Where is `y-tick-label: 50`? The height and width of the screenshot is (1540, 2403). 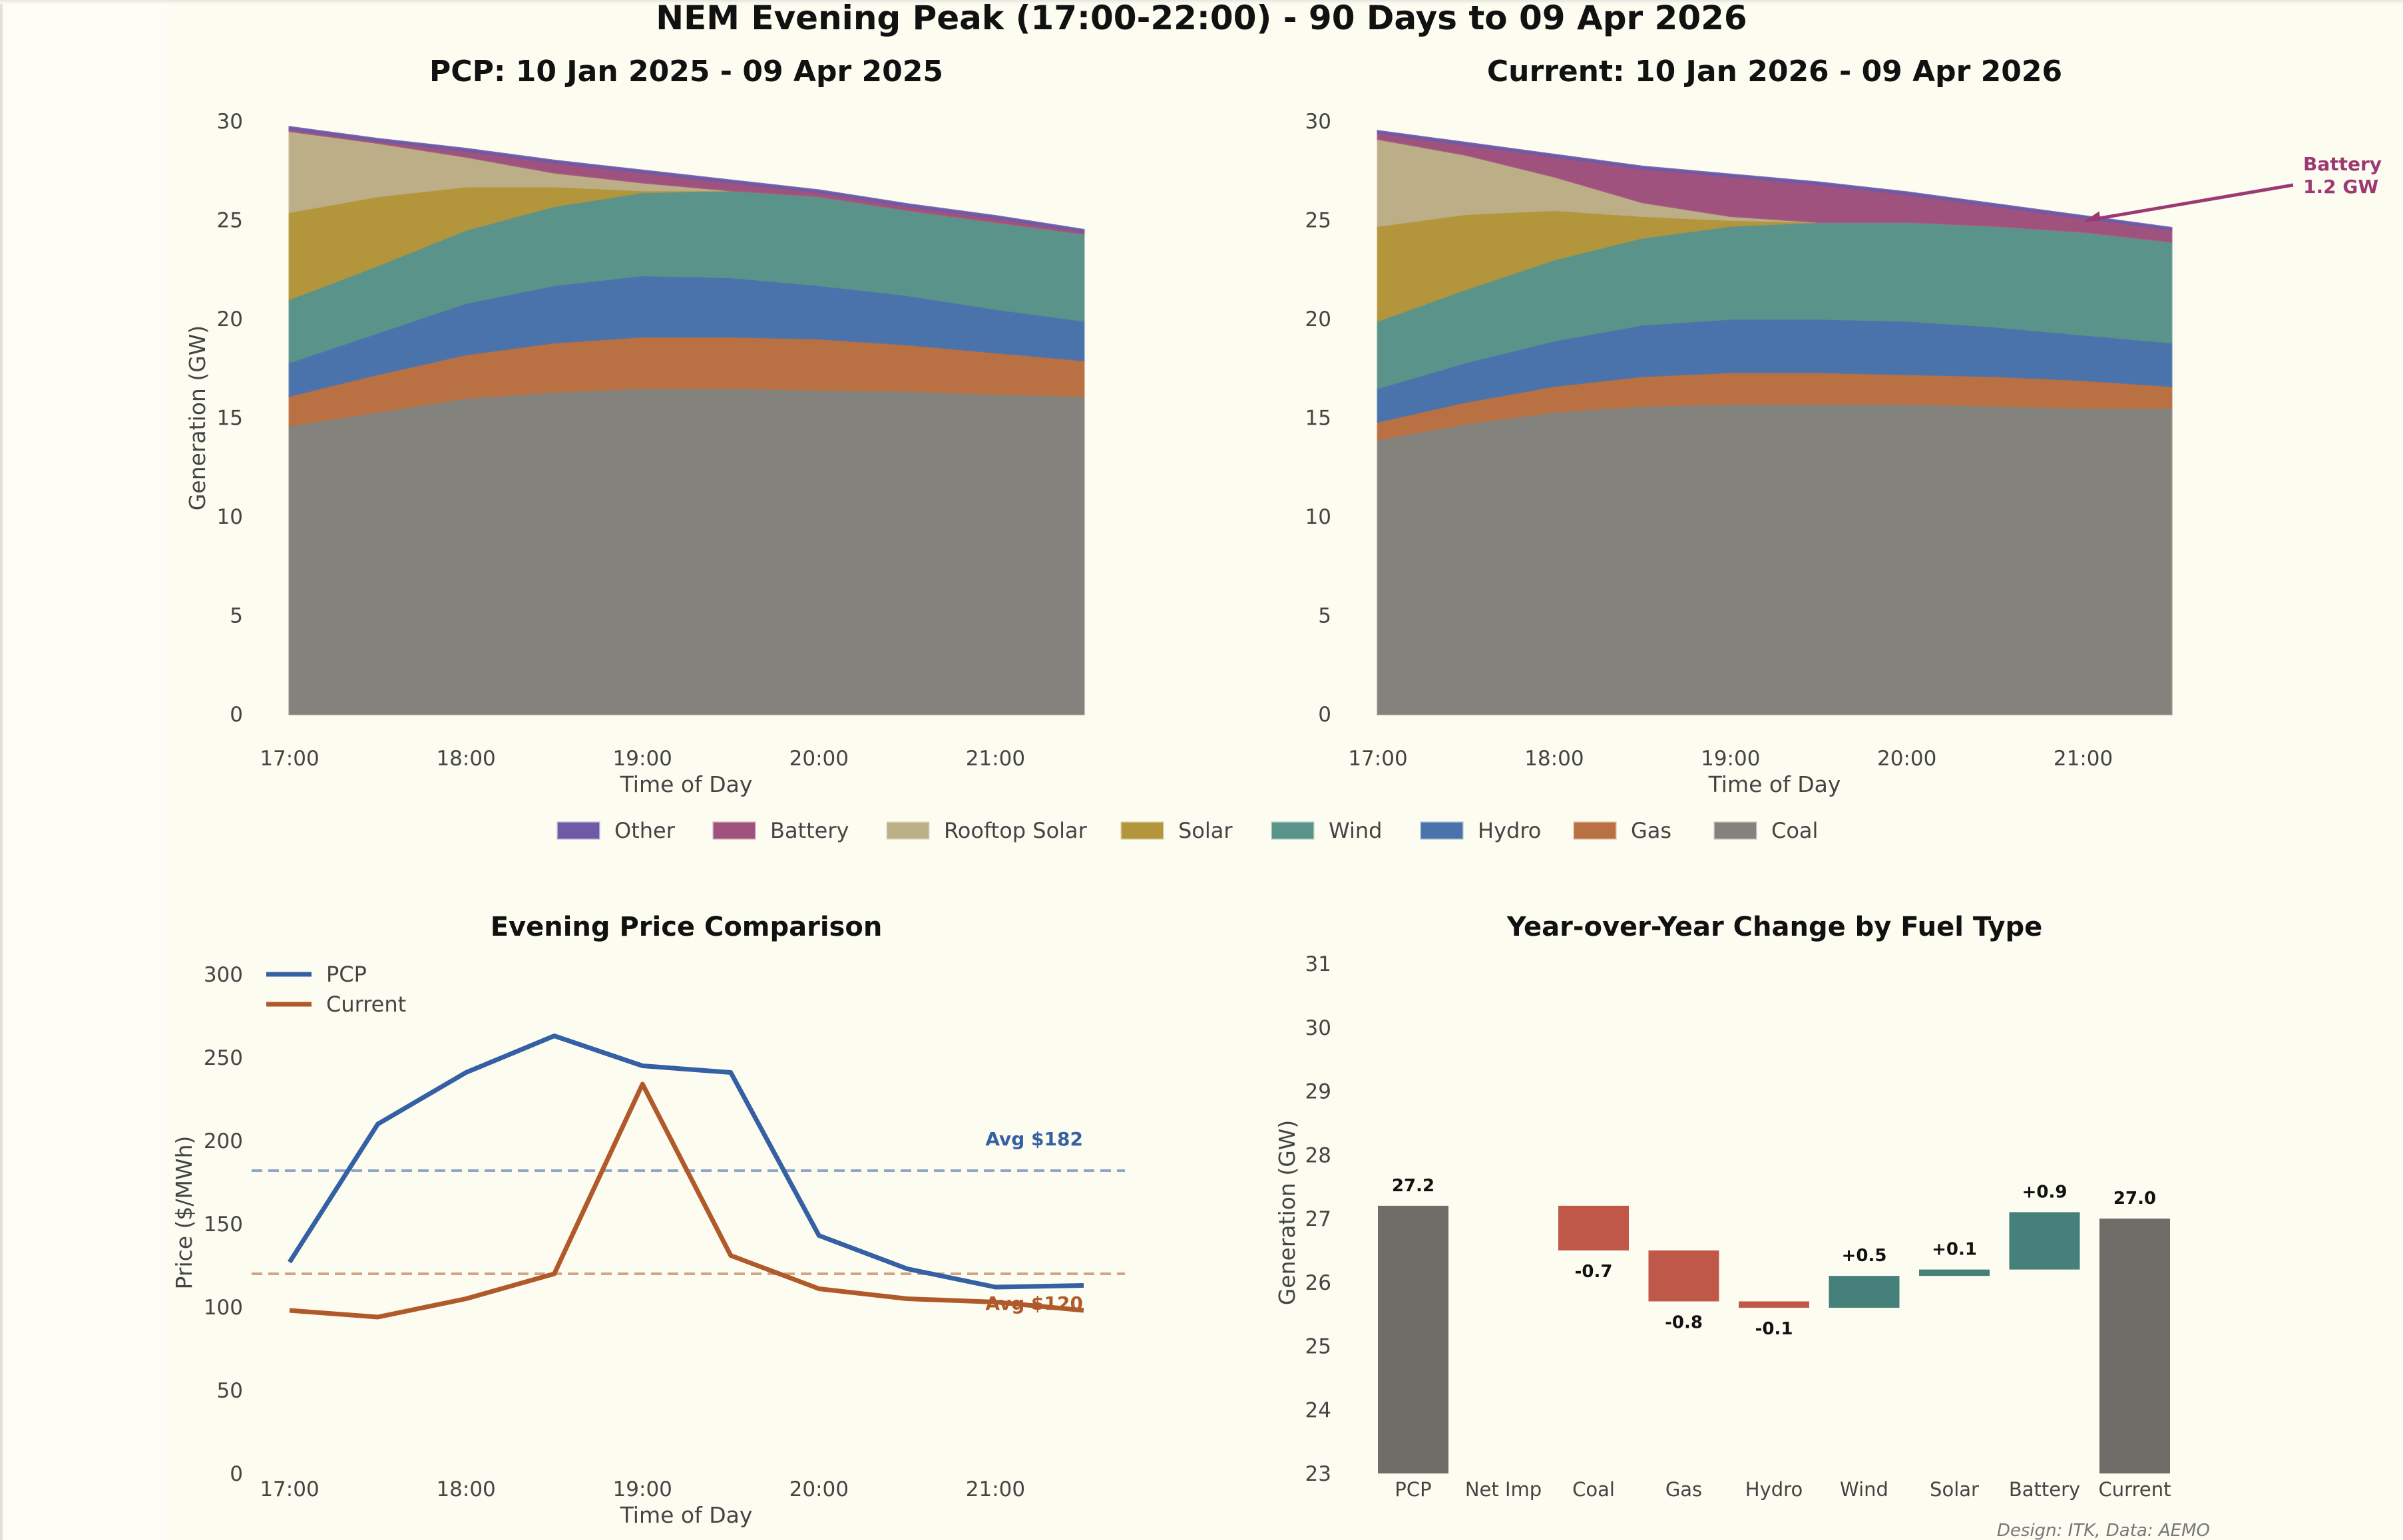
y-tick-label: 50 is located at coordinates (230, 1391).